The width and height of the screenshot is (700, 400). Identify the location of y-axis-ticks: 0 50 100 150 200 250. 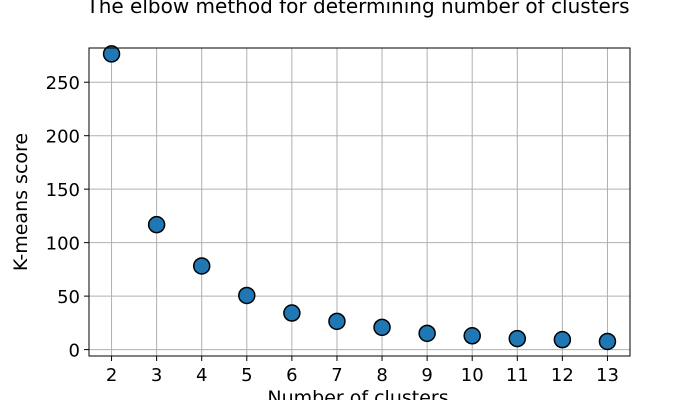
(67, 217).